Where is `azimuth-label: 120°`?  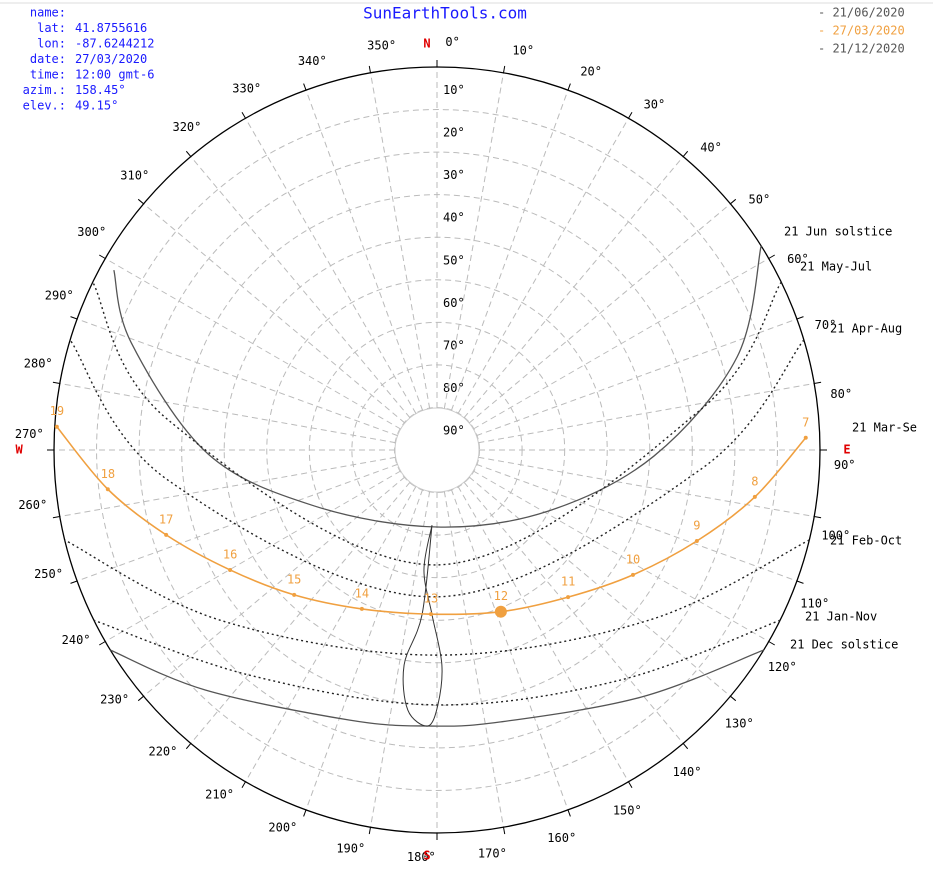 azimuth-label: 120° is located at coordinates (782, 667).